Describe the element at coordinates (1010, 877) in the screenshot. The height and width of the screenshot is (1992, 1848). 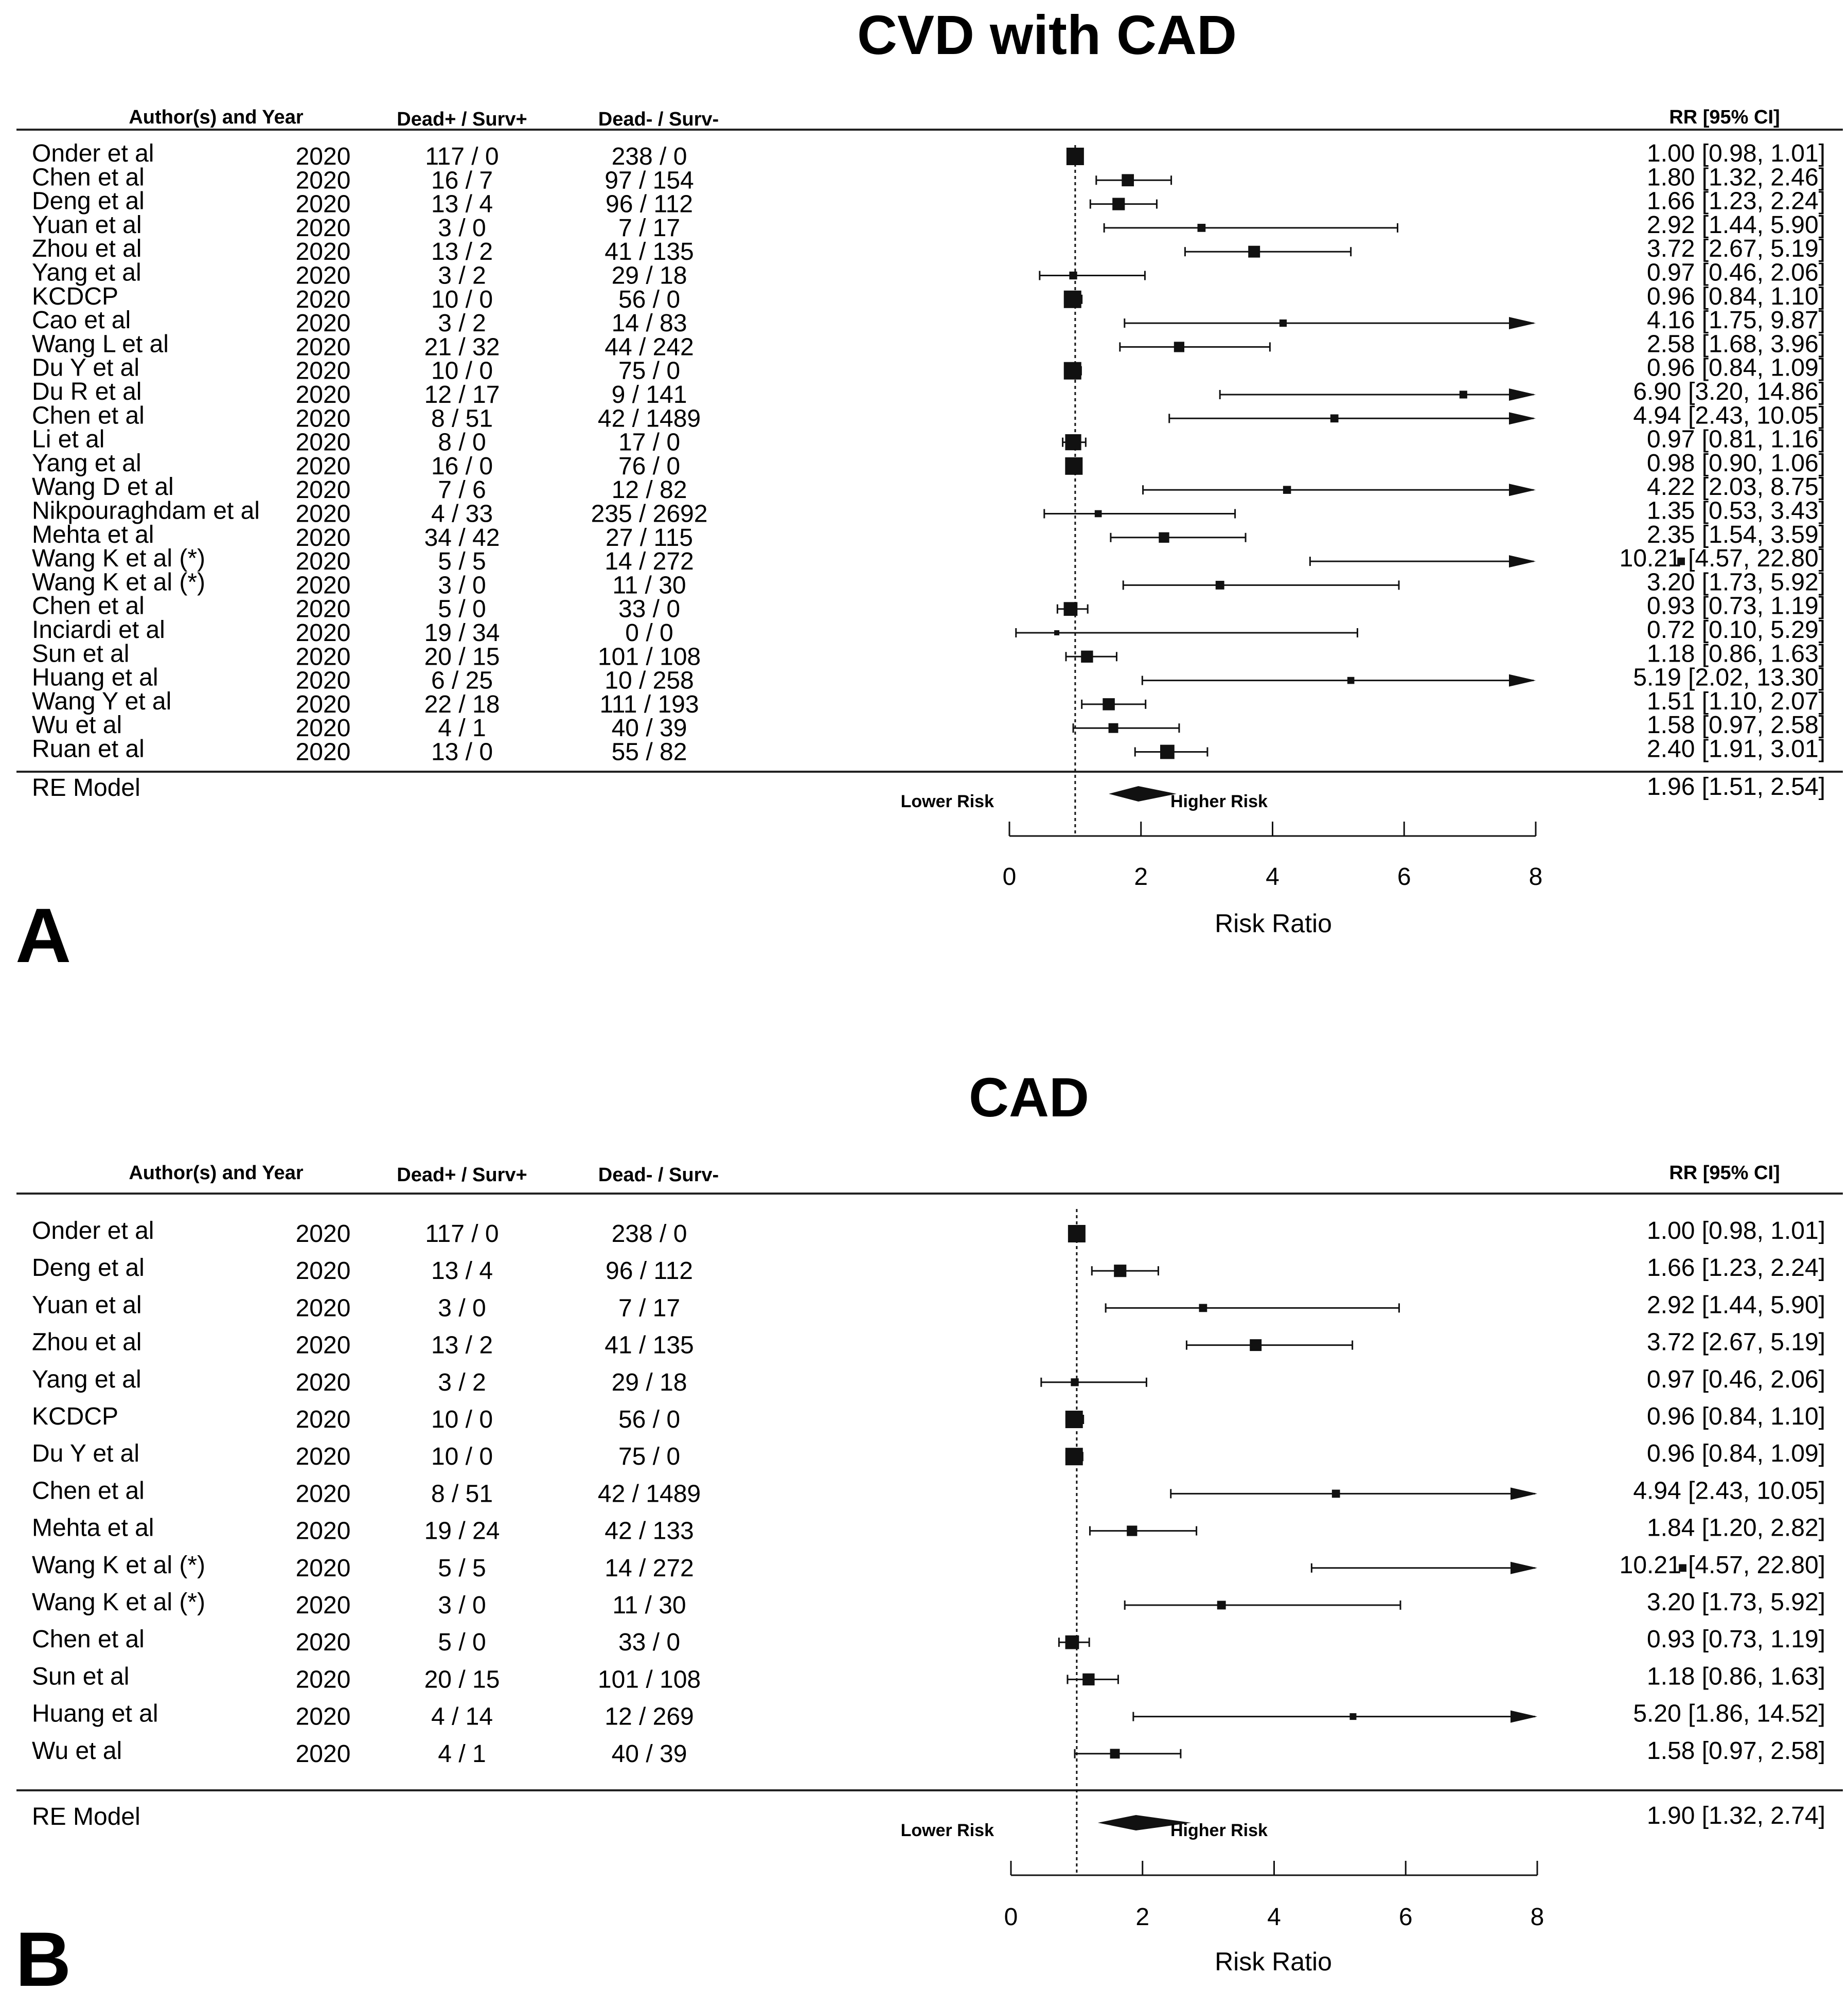
I see `x-tick-label: 0` at that location.